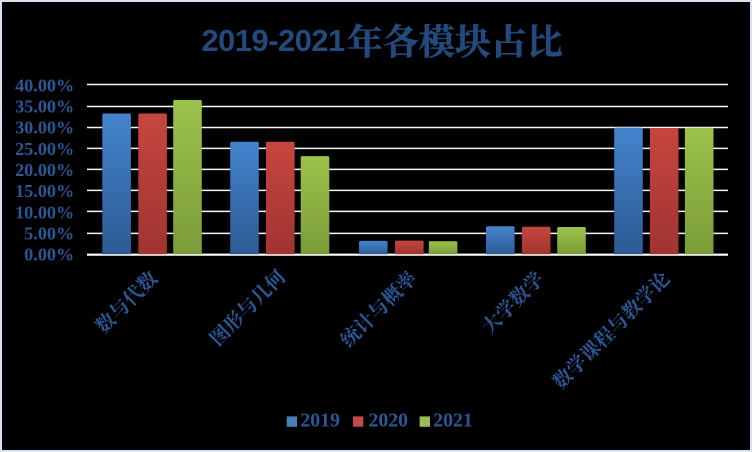 The height and width of the screenshot is (452, 752). What do you see at coordinates (44, 85) in the screenshot?
I see `svg-text: 40.00%` at bounding box center [44, 85].